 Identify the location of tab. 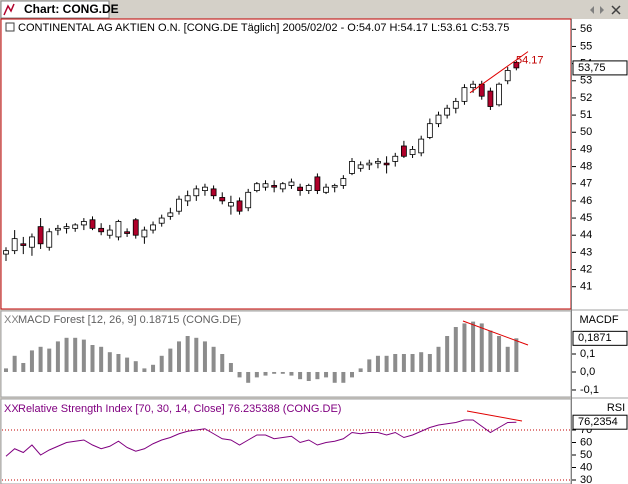
(55, 9).